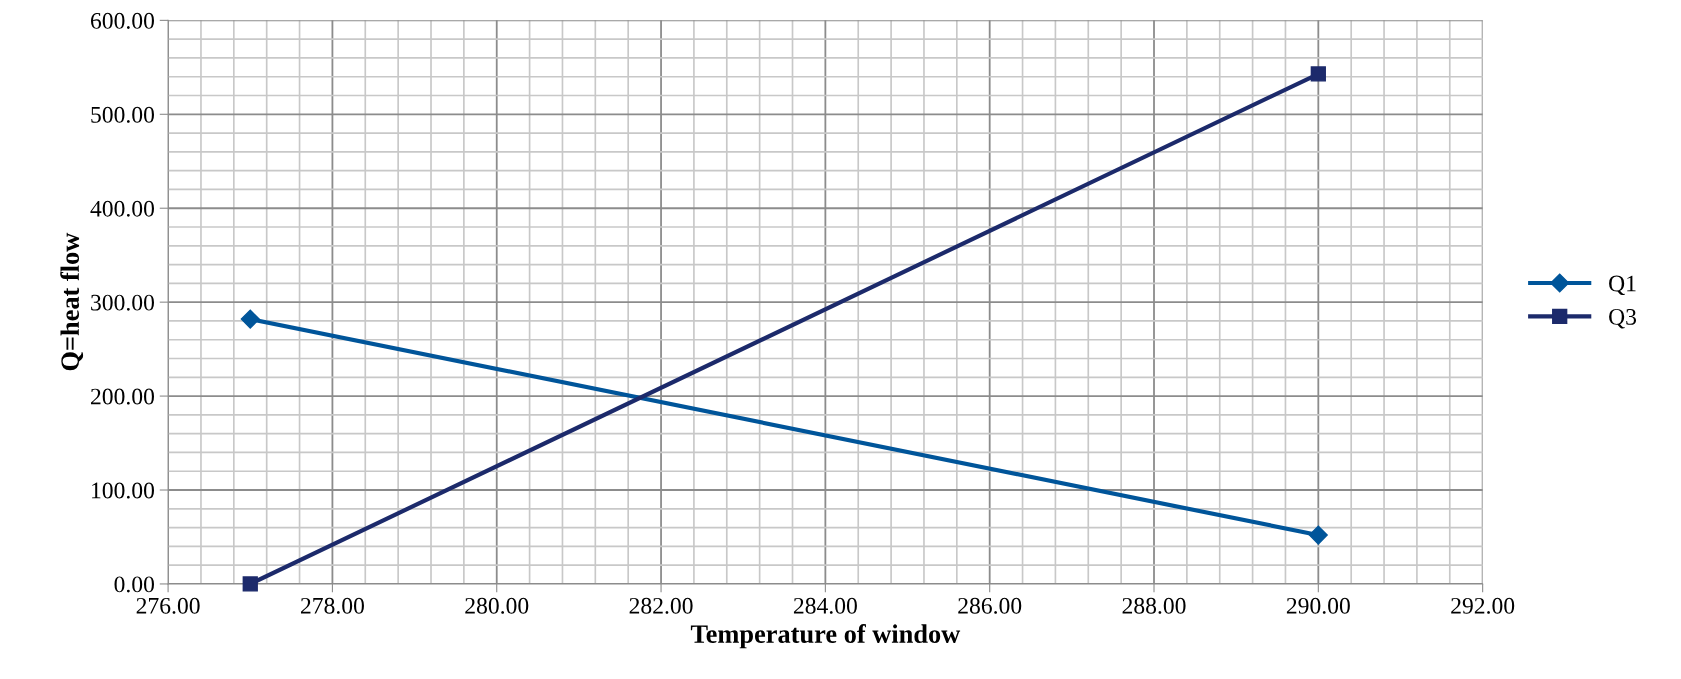 Image resolution: width=1681 pixels, height=679 pixels. Describe the element at coordinates (72, 301) in the screenshot. I see `y-axis-title: Q=heat flow` at that location.